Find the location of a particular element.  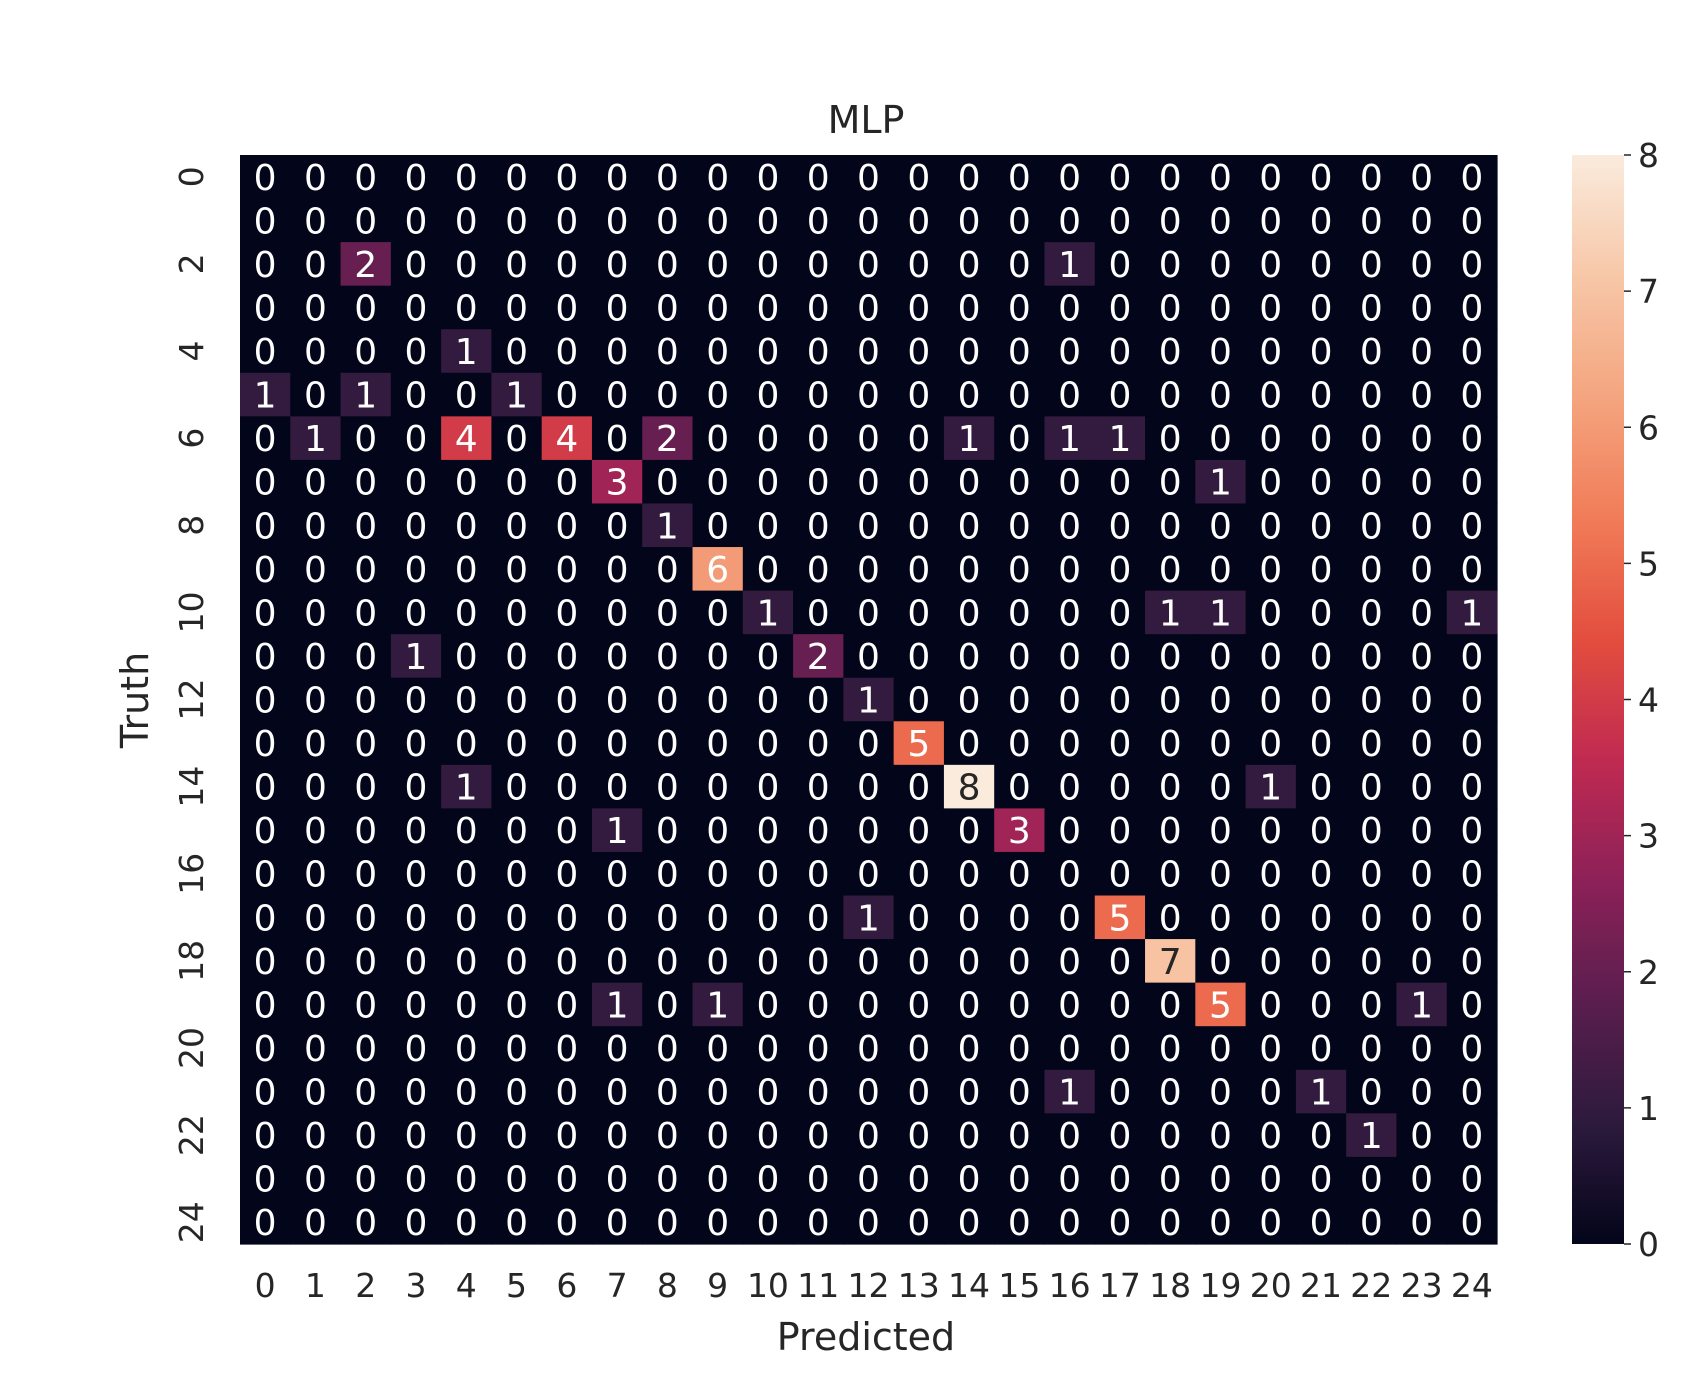

cell-value-label: 5 is located at coordinates (1220, 1005).